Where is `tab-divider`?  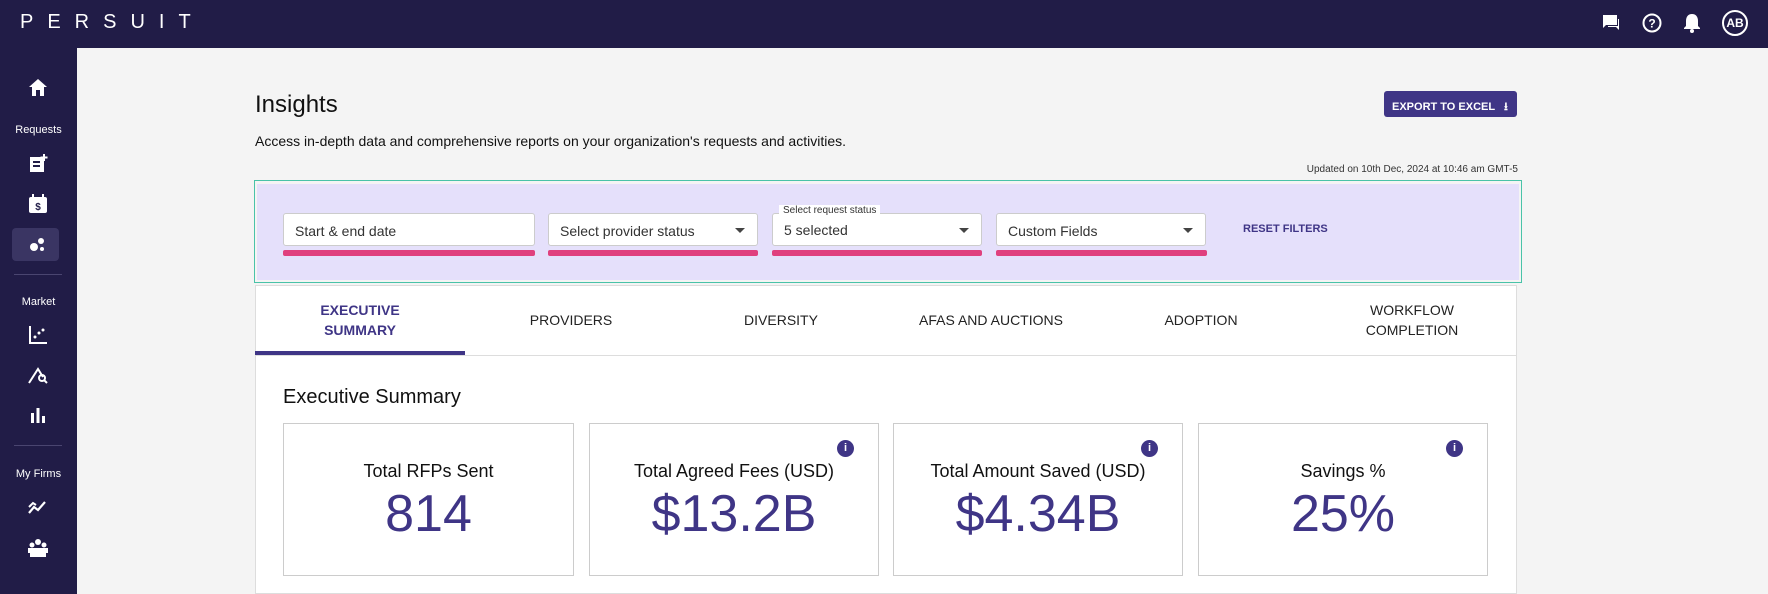
tab-divider is located at coordinates (886, 355).